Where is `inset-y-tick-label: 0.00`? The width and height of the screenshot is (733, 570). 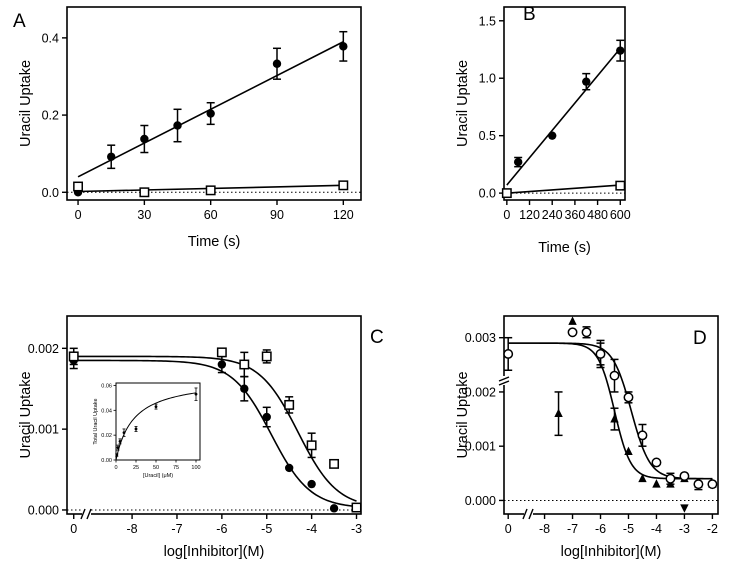
inset-y-tick-label: 0.00 is located at coordinates (106, 461).